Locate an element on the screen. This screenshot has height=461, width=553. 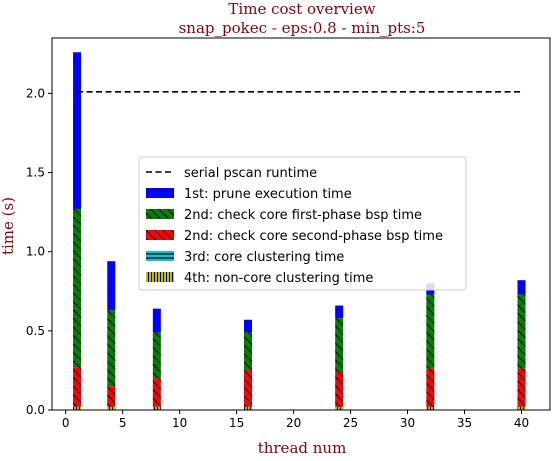
chart-subtitle: snap_pokec - eps:0.8 - min_pts:5 is located at coordinates (302, 28).